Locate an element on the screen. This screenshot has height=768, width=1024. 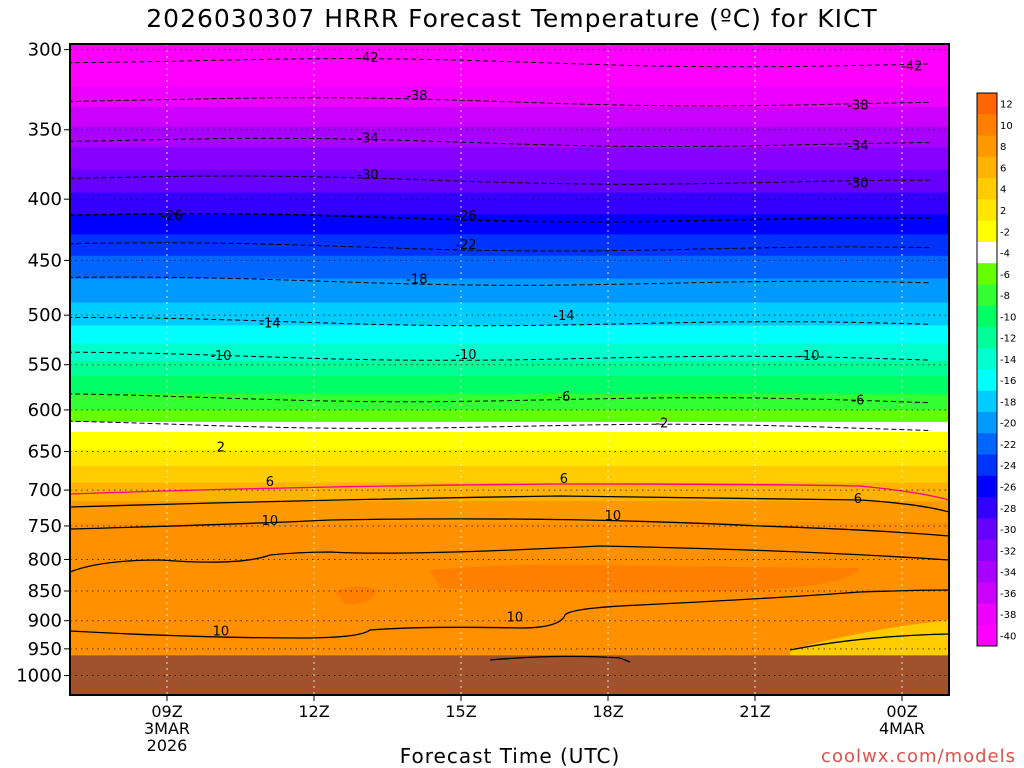
contour-label: -22 is located at coordinates (465, 245).